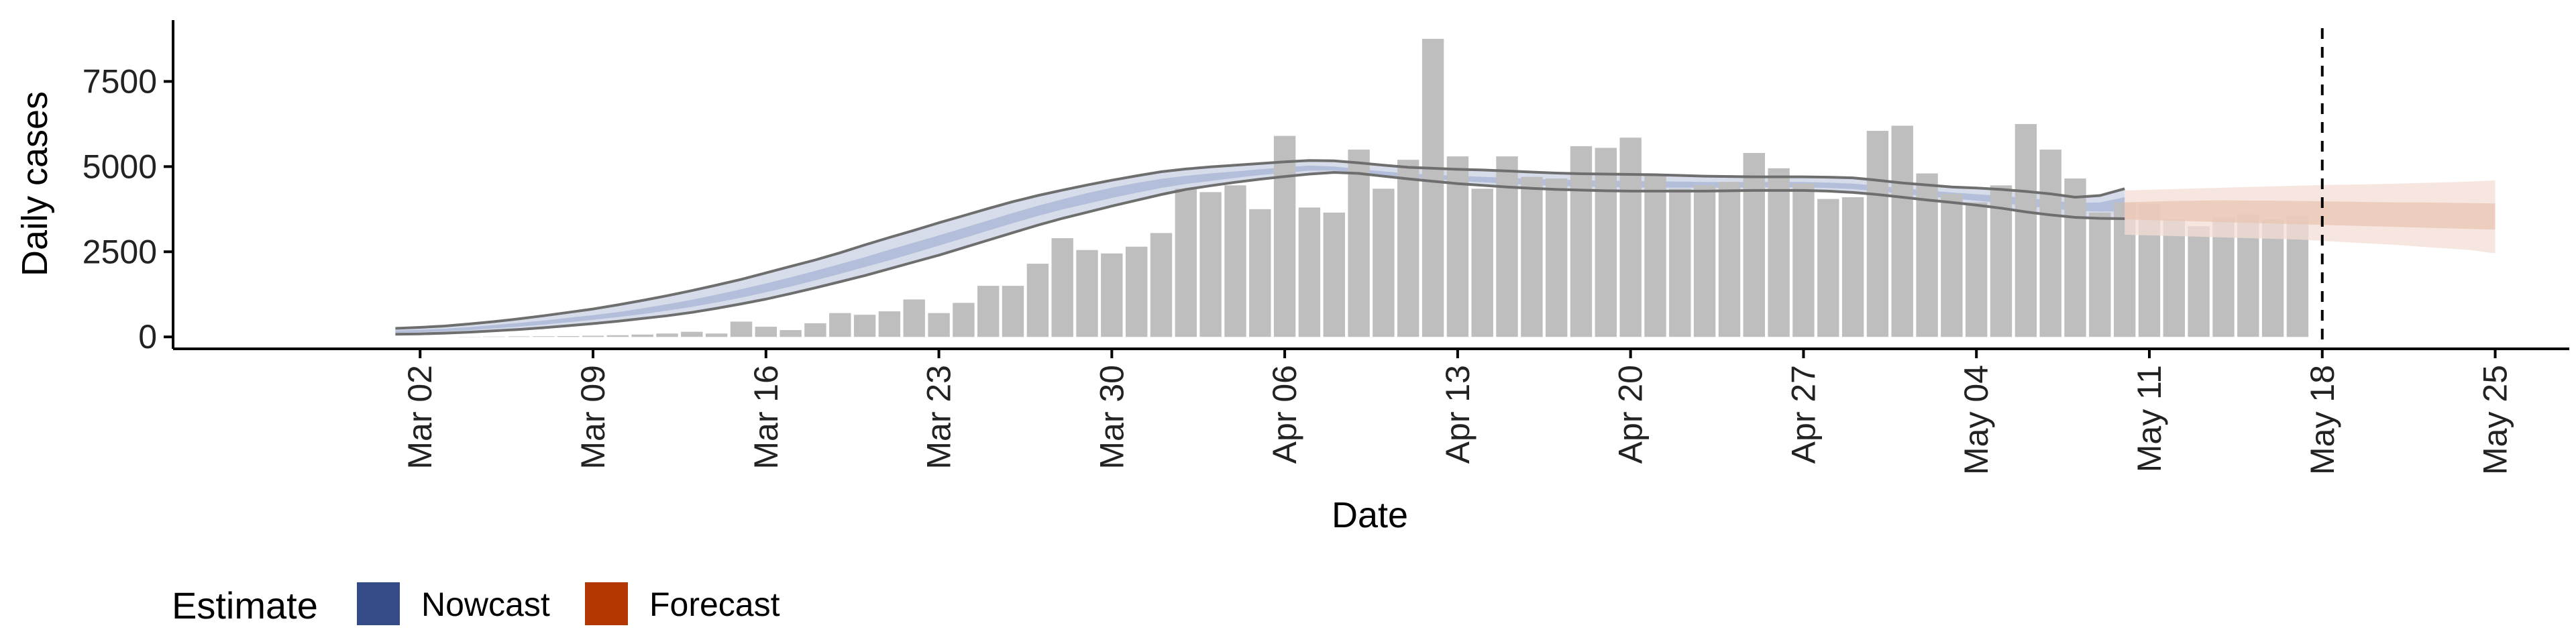  What do you see at coordinates (1111, 417) in the screenshot?
I see `x-tick-label: Mar 30` at bounding box center [1111, 417].